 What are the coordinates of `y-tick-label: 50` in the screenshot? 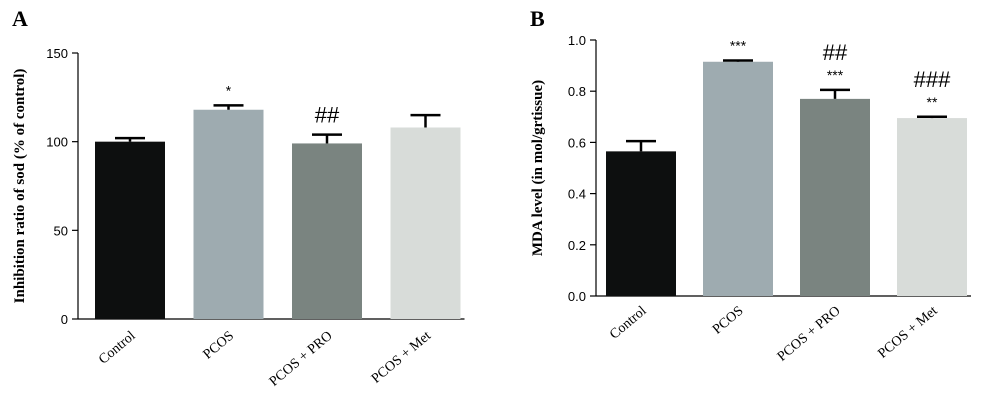 It's located at (61, 230).